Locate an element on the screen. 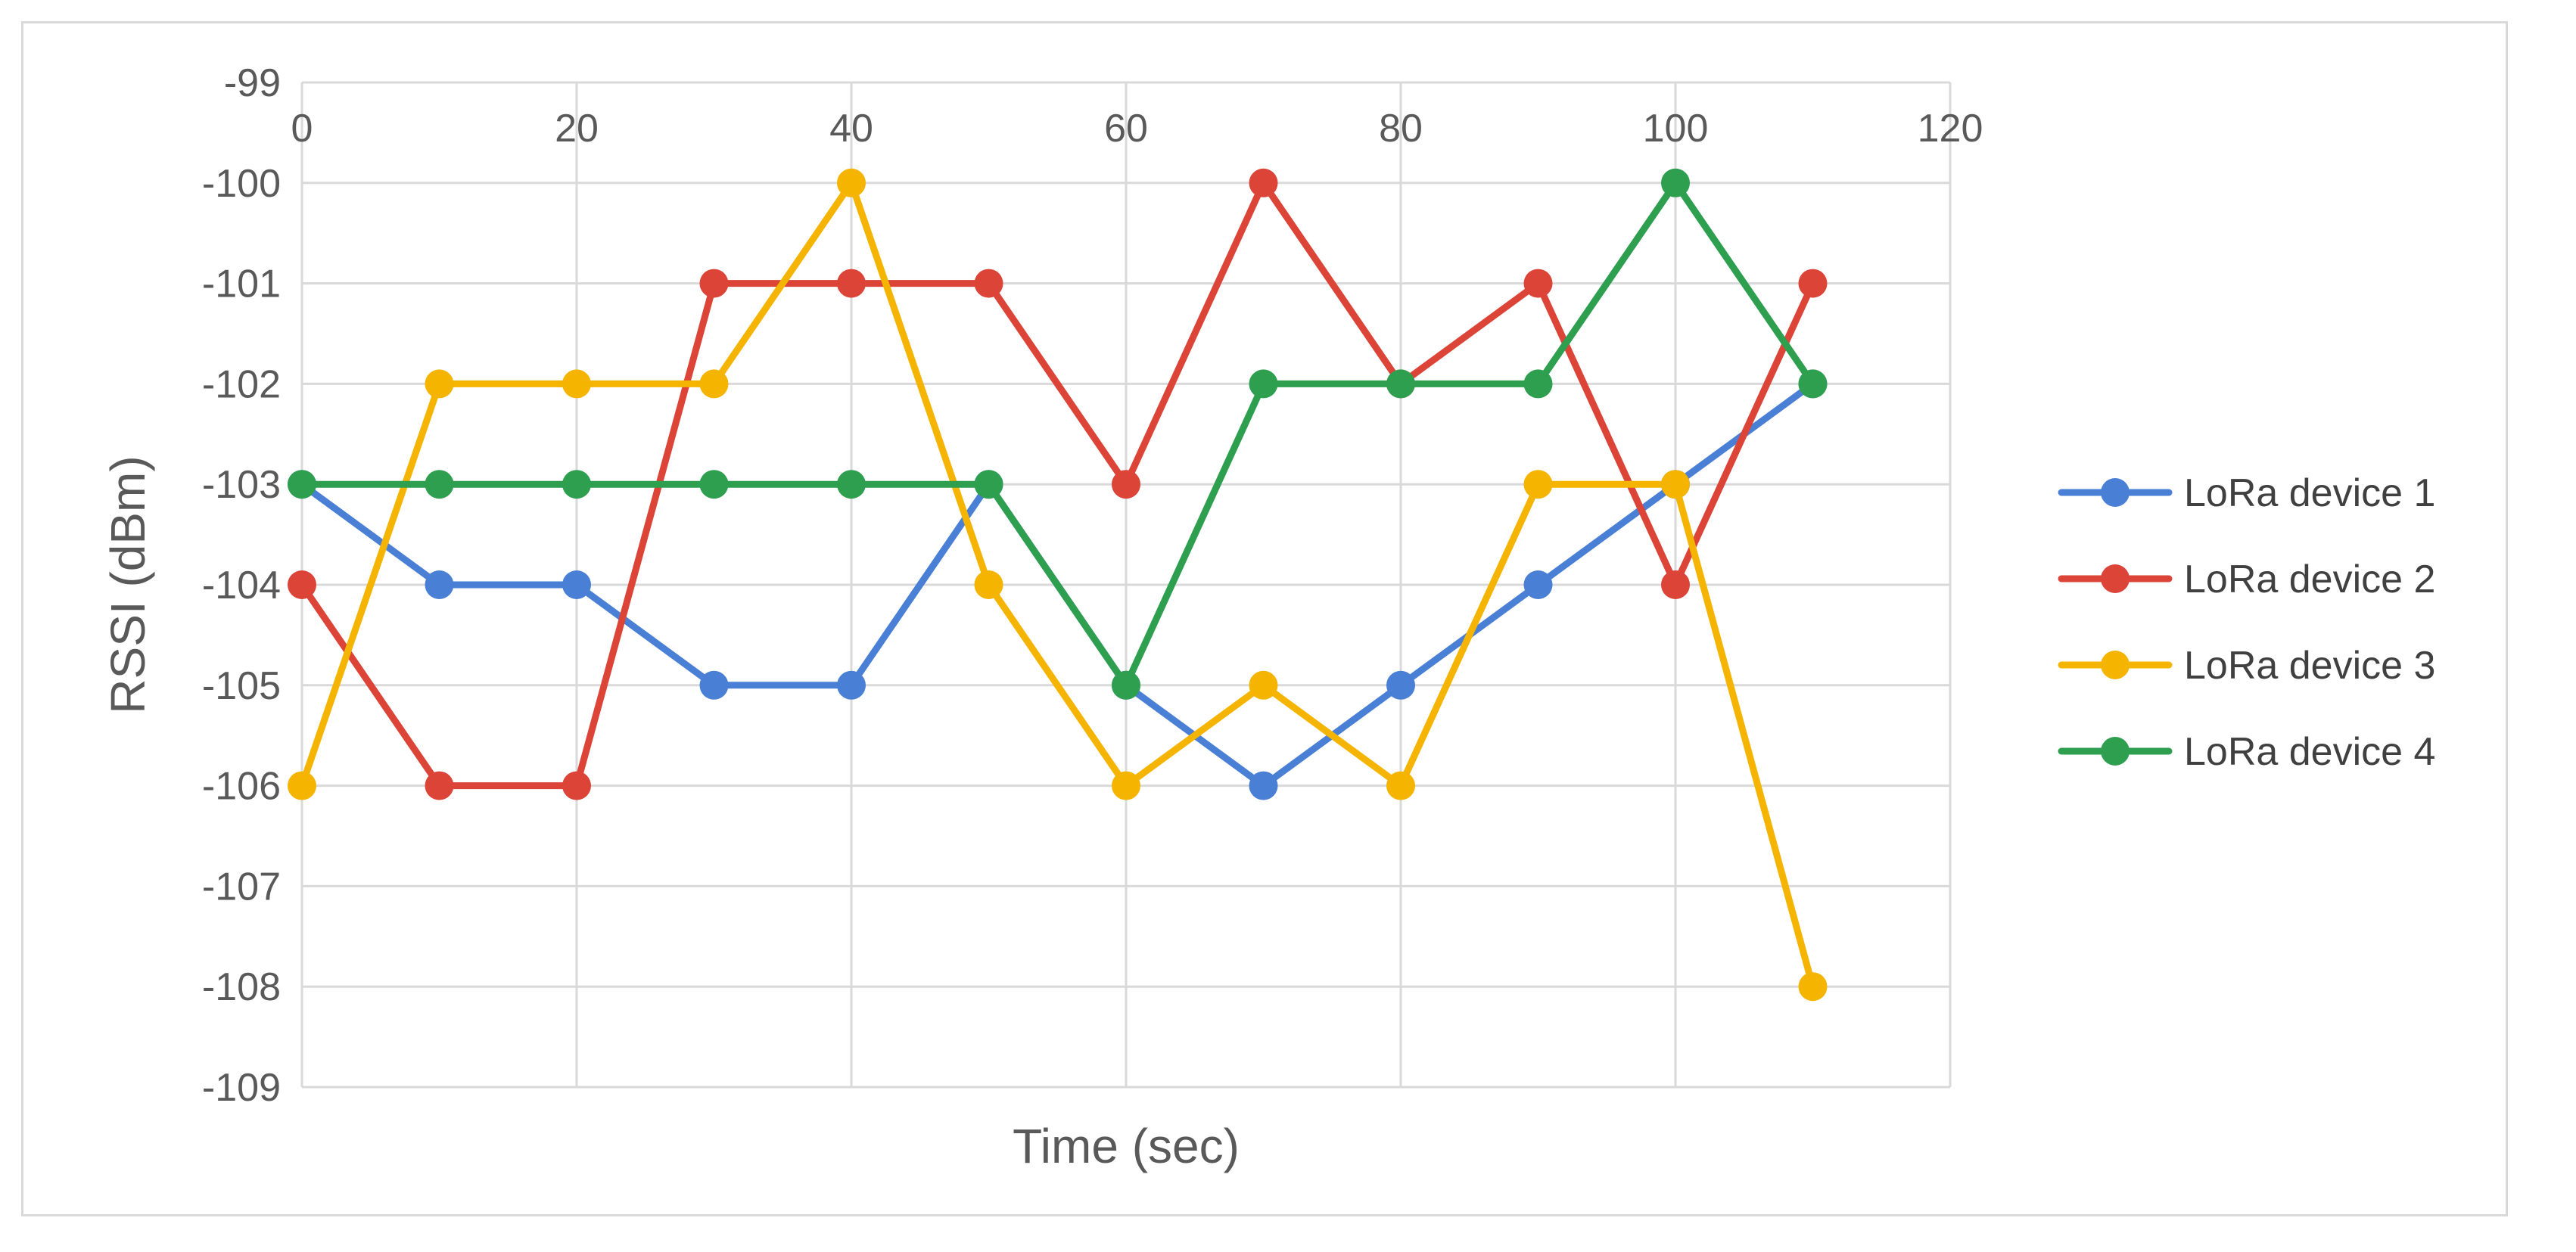 The height and width of the screenshot is (1252, 2576). x-tick-label: 120 is located at coordinates (1950, 129).